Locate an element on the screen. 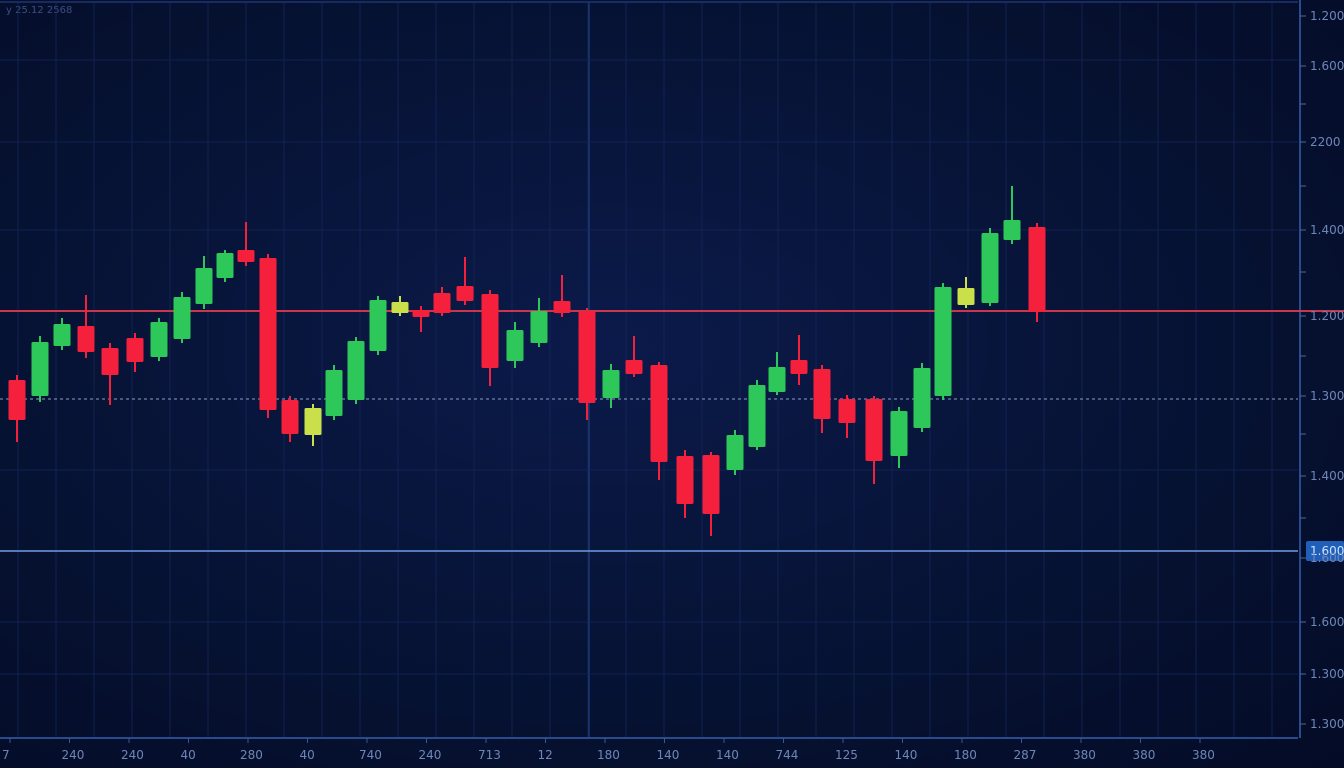 The width and height of the screenshot is (1344, 768). support-price-badge is located at coordinates (1325, 551).